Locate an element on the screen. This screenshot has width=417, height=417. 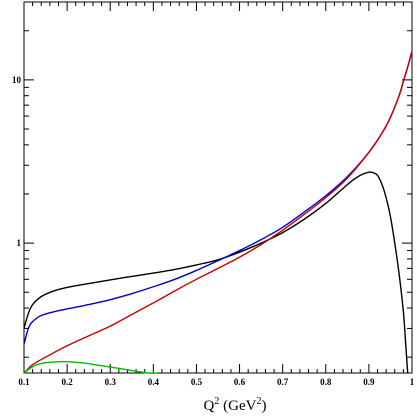
y-tick-label: 1 is located at coordinates (19, 243).